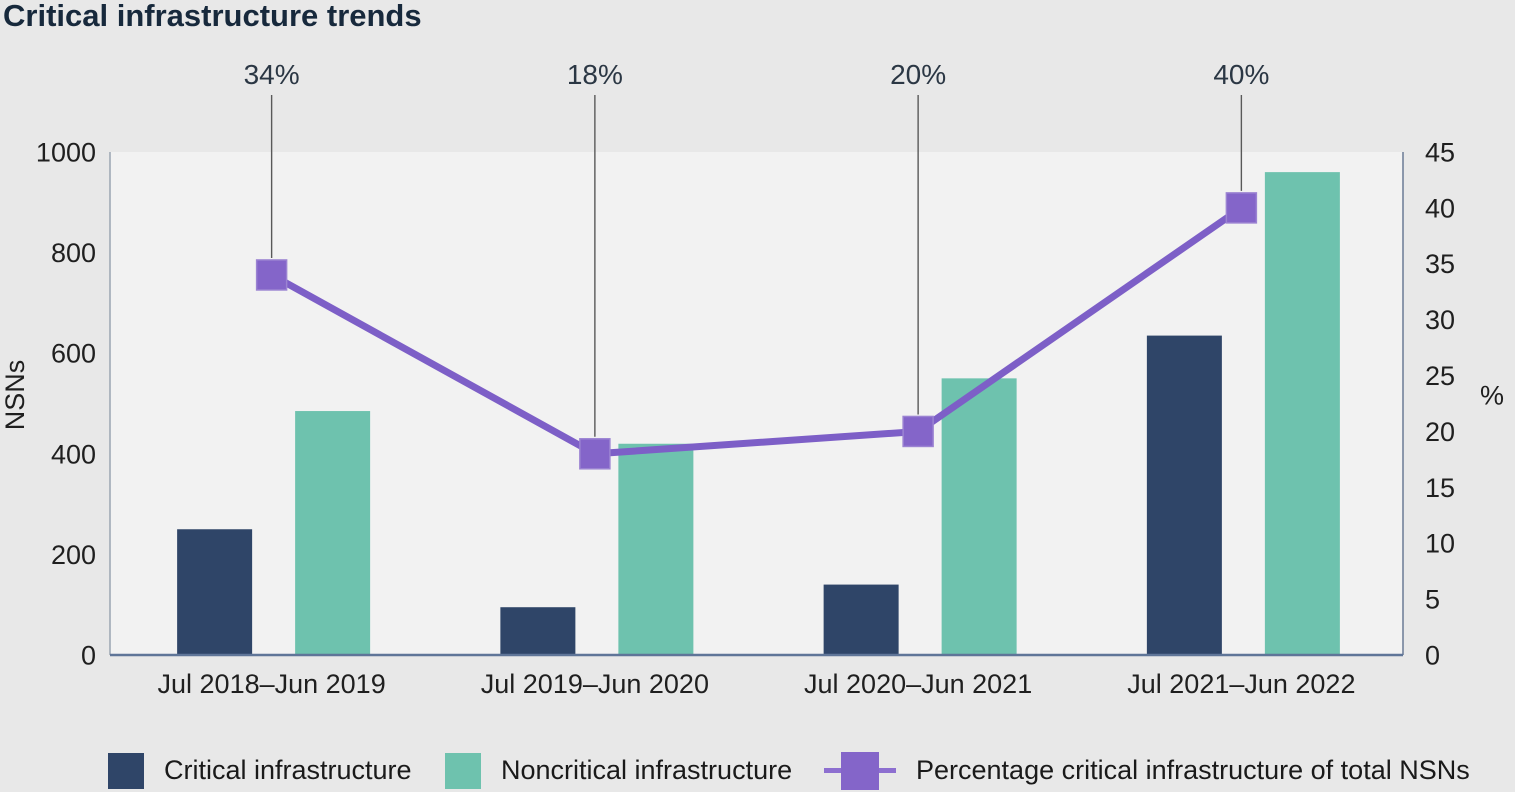  What do you see at coordinates (73, 454) in the screenshot?
I see `left-axis-tick: 400` at bounding box center [73, 454].